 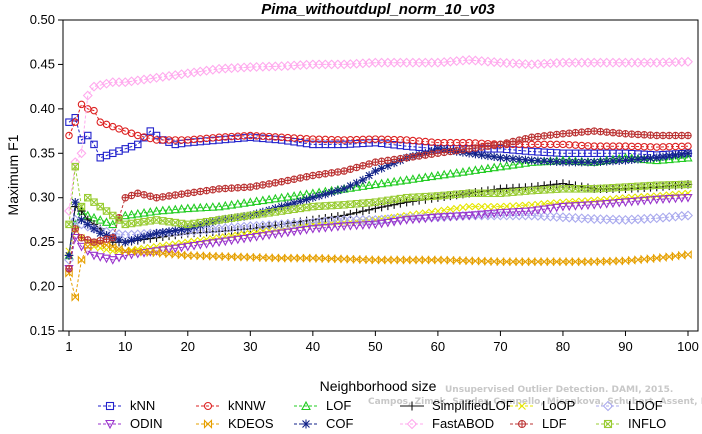 What do you see at coordinates (146, 423) in the screenshot?
I see `legend-label-odin: ODIN` at bounding box center [146, 423].